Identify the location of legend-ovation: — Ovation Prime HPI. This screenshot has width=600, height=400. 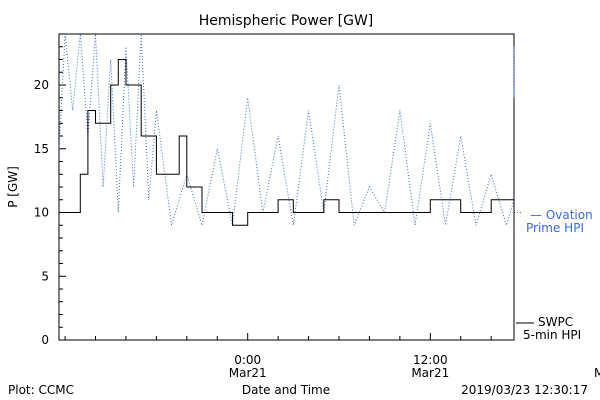
(559, 221).